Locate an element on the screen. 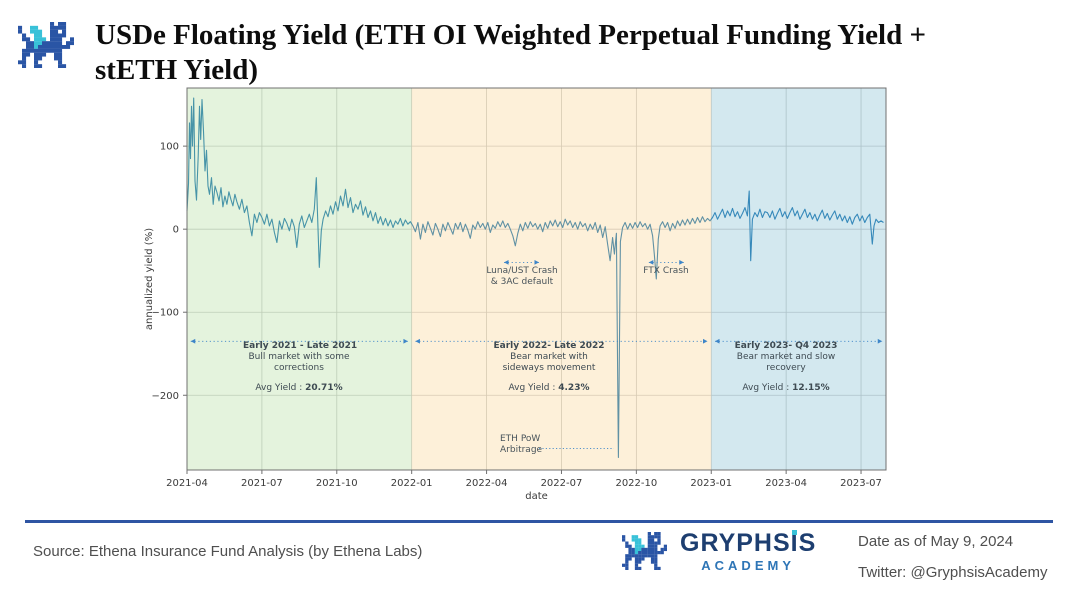  date-note: Date as of May 9, 2024 is located at coordinates (936, 541).